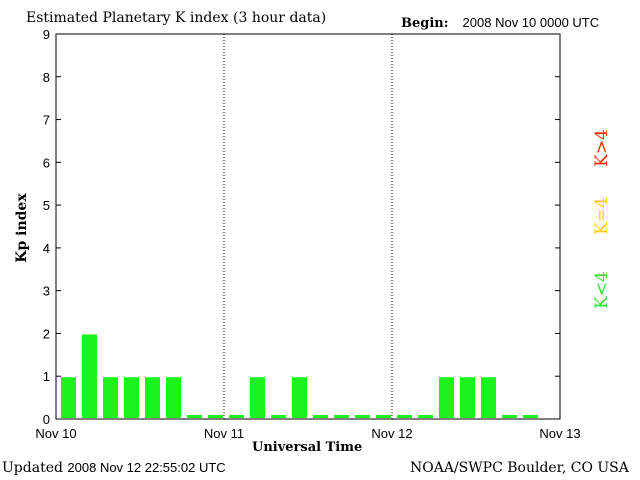  What do you see at coordinates (55, 433) in the screenshot?
I see `x-tick-label: Nov 10` at bounding box center [55, 433].